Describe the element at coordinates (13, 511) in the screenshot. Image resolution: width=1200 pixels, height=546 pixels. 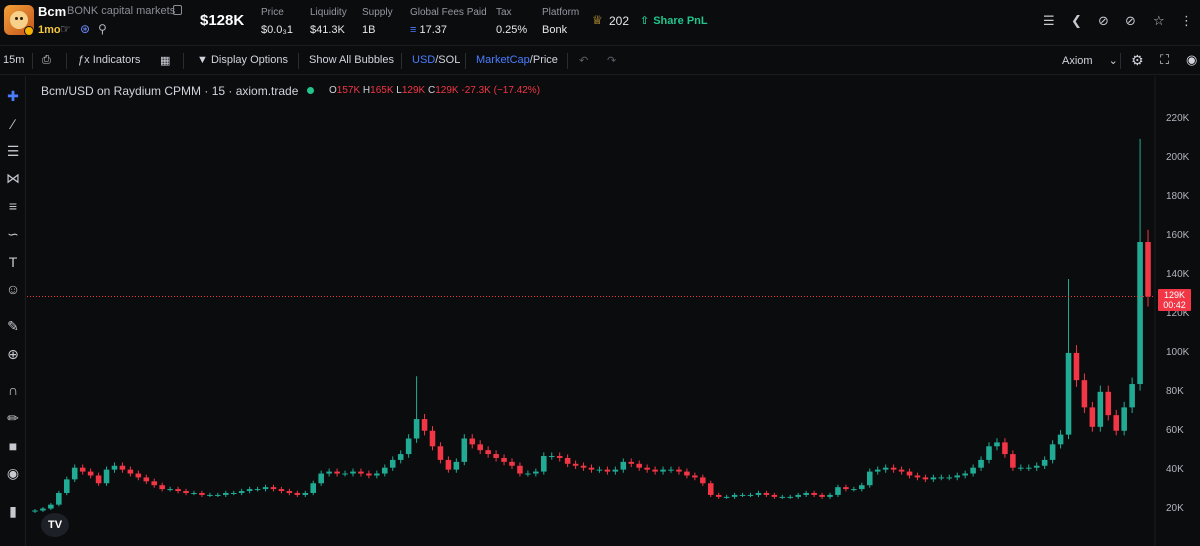
I see `trash-icon: ▮` at that location.